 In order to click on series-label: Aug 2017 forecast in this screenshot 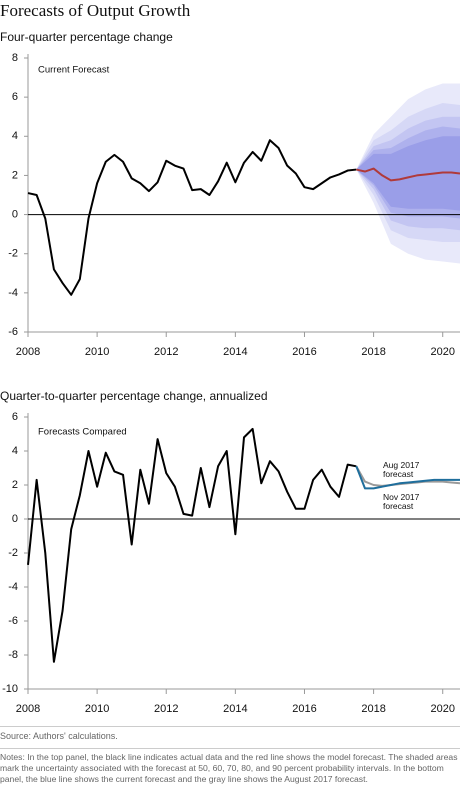, I will do `click(401, 469)`.